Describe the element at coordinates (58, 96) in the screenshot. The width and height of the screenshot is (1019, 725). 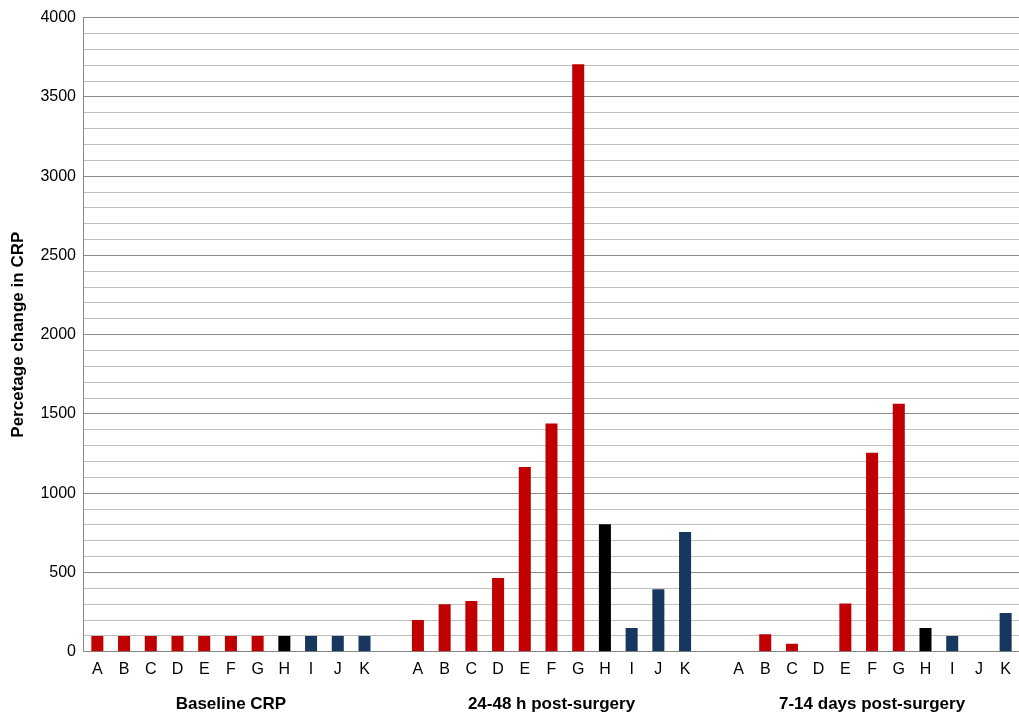
I see `y-tick-label: 3500` at that location.